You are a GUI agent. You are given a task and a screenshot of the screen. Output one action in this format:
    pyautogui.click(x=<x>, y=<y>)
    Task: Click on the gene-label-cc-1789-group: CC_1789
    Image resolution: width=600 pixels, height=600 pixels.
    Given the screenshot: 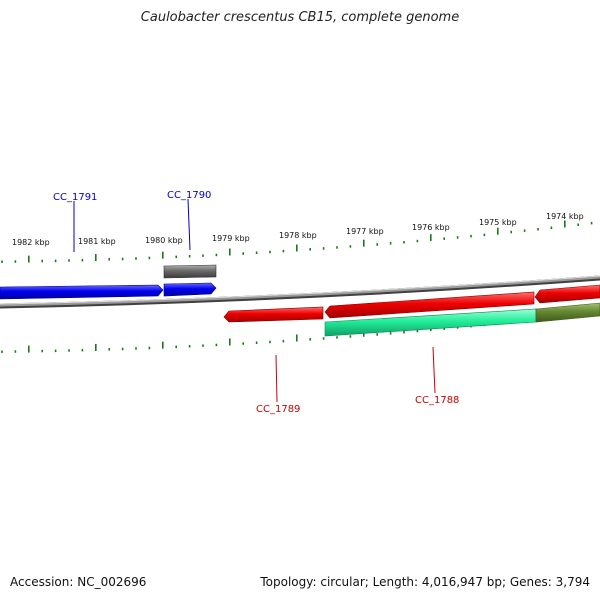 What is the action you would take?
    pyautogui.click(x=278, y=384)
    